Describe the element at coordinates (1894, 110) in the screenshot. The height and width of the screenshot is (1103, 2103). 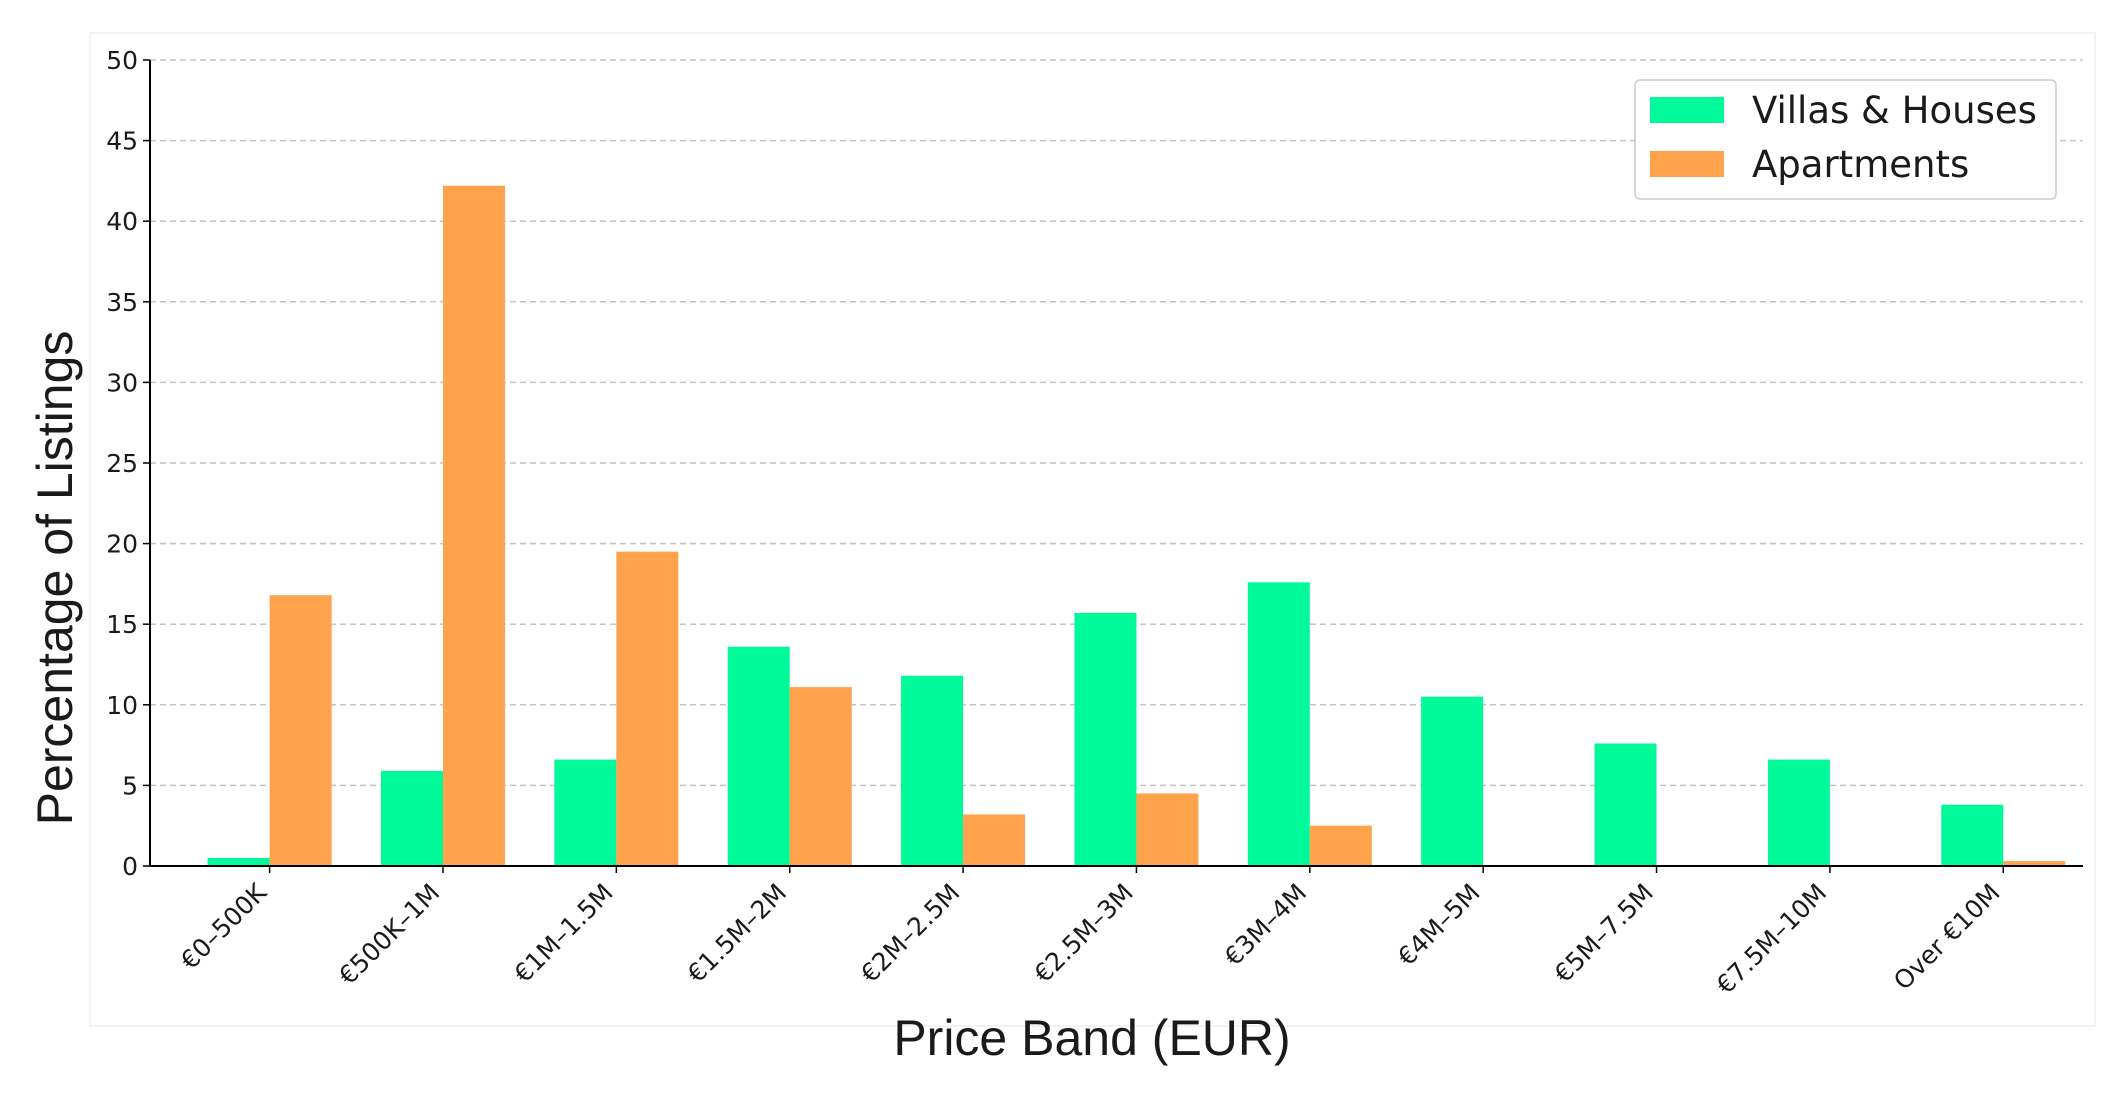
I see `legend-label: Villas & Houses` at that location.